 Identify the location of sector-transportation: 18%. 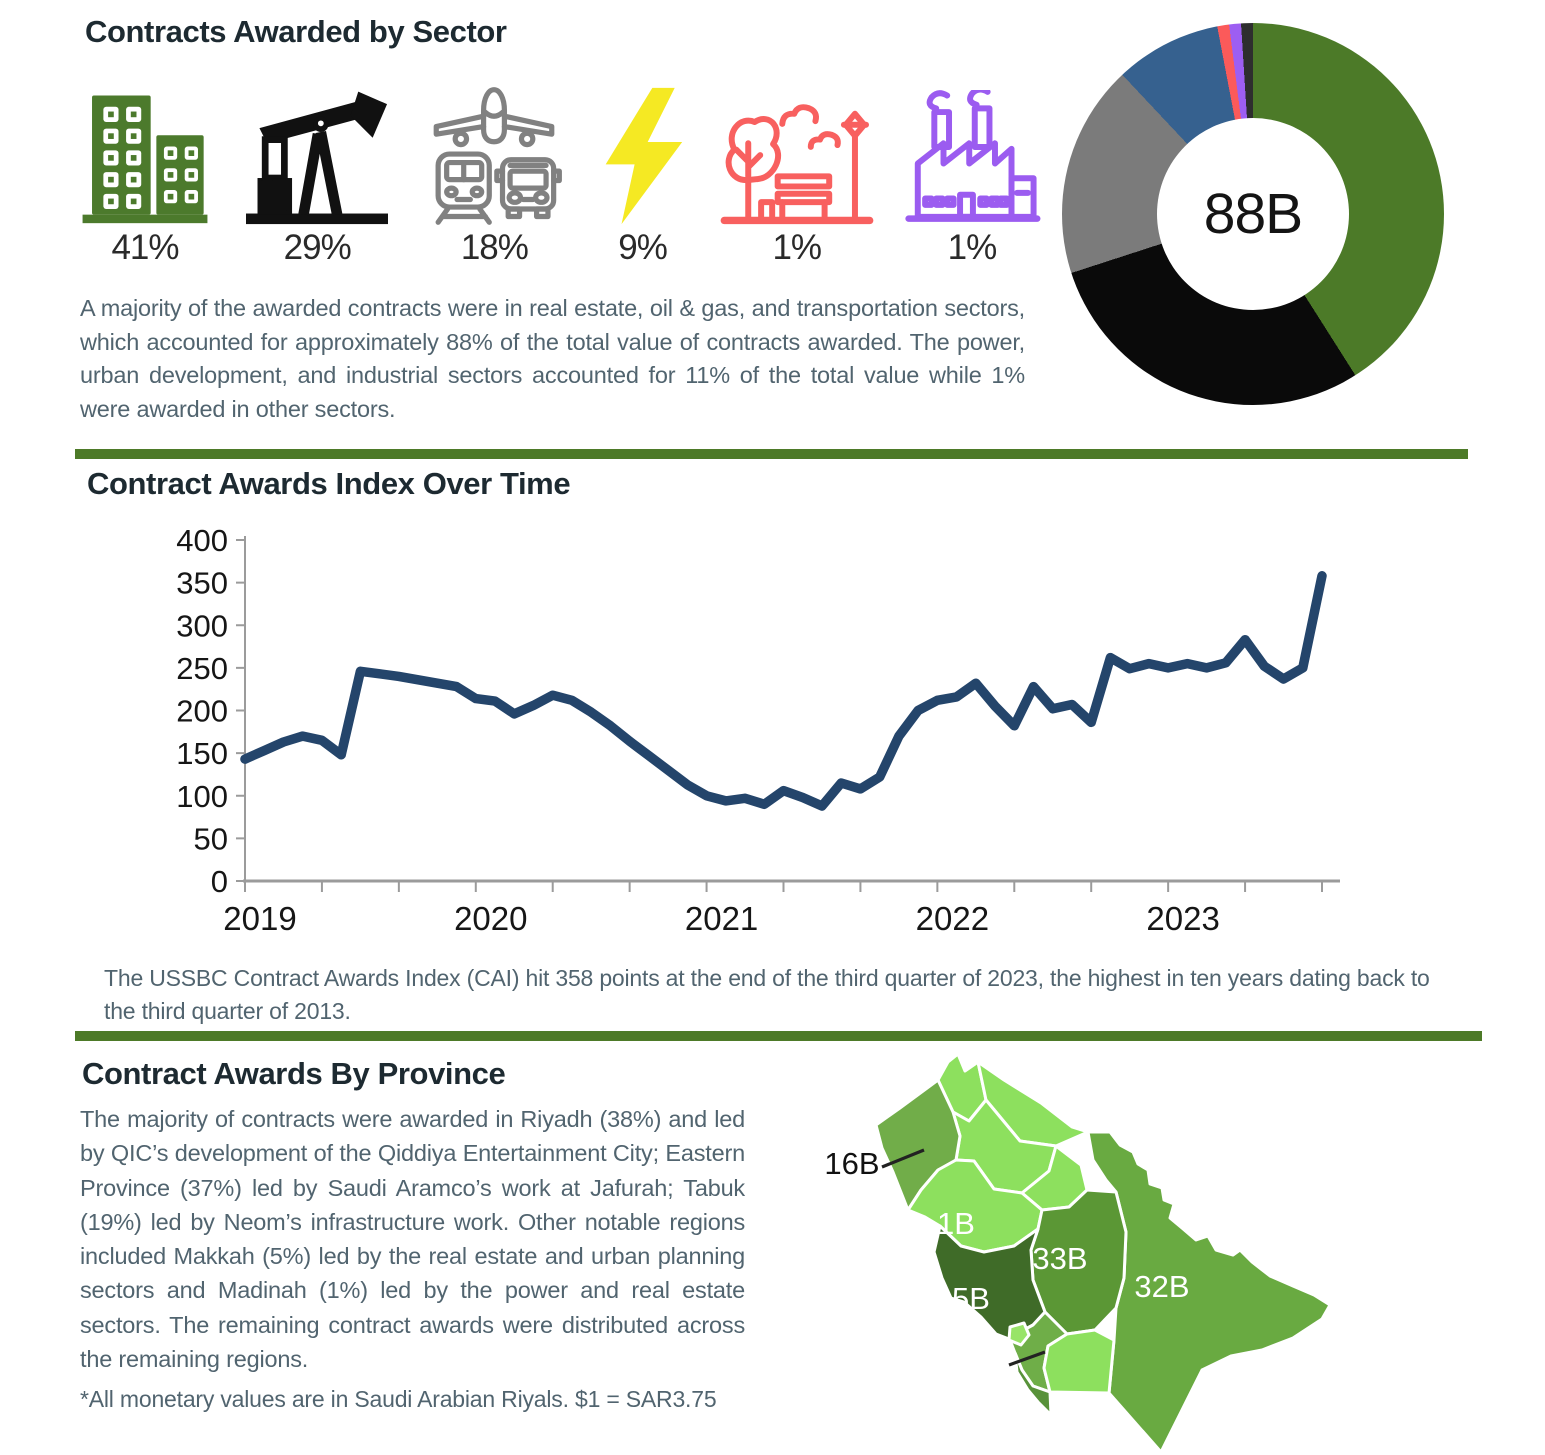
(494, 174).